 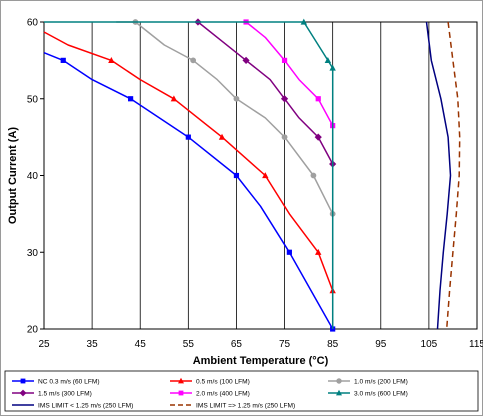 I want to click on y-tick-label: 60, so click(x=33, y=23).